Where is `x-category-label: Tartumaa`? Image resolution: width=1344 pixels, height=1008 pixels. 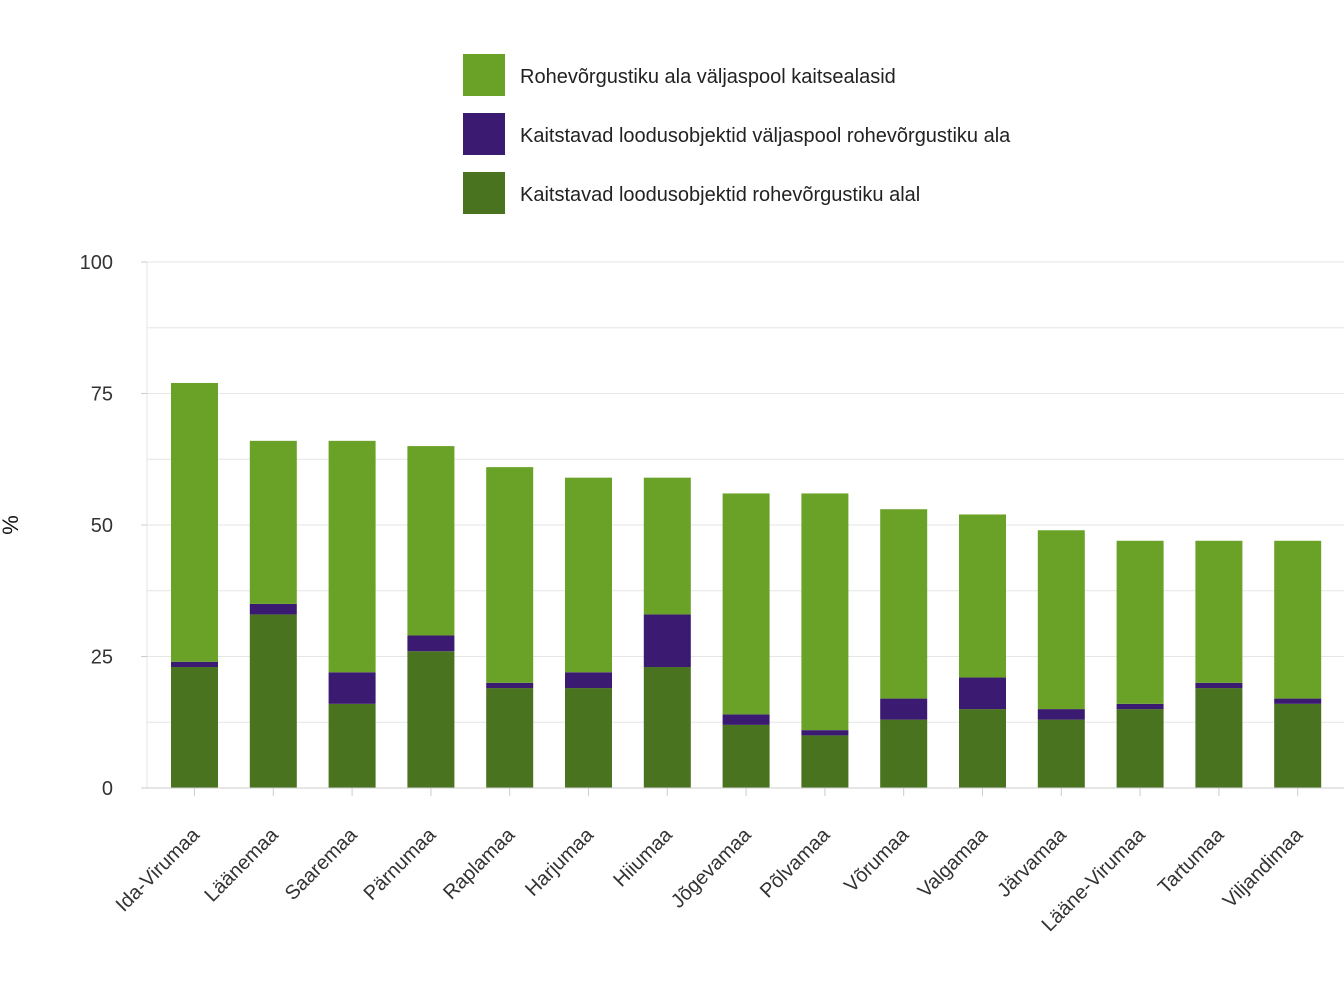
x-category-label: Tartumaa is located at coordinates (1191, 860).